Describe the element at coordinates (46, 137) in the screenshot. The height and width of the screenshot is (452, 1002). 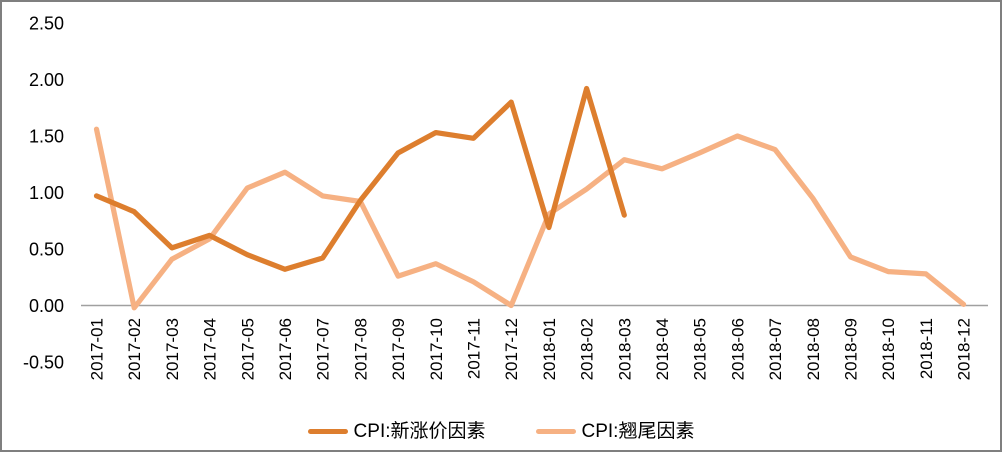
I see `y-axis-tick-label: 1.50` at that location.